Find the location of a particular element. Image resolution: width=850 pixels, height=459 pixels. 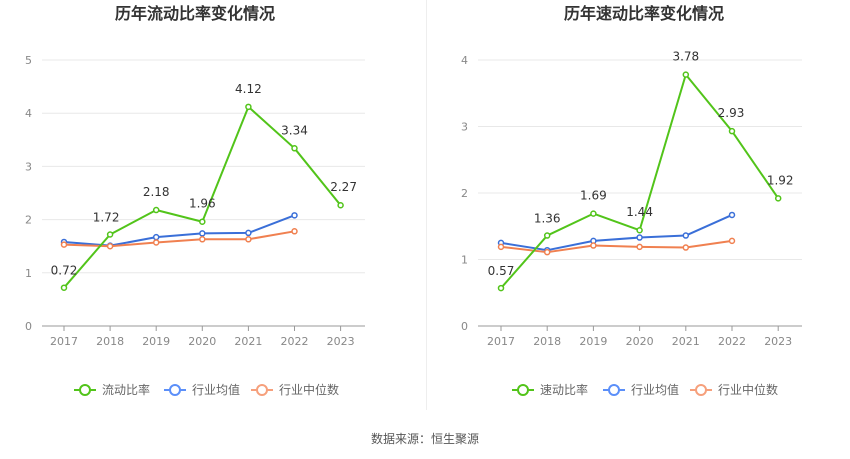

legend-item: 流动比率 is located at coordinates (112, 389).